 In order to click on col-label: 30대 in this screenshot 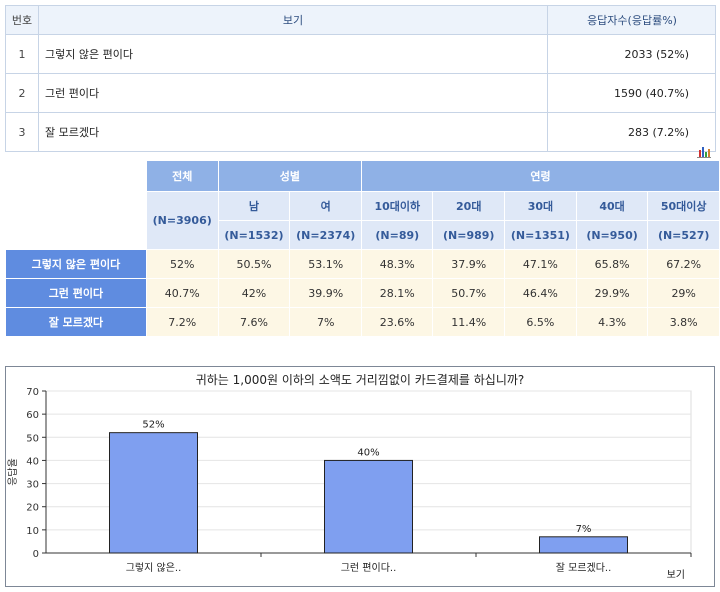, I will do `click(540, 206)`.